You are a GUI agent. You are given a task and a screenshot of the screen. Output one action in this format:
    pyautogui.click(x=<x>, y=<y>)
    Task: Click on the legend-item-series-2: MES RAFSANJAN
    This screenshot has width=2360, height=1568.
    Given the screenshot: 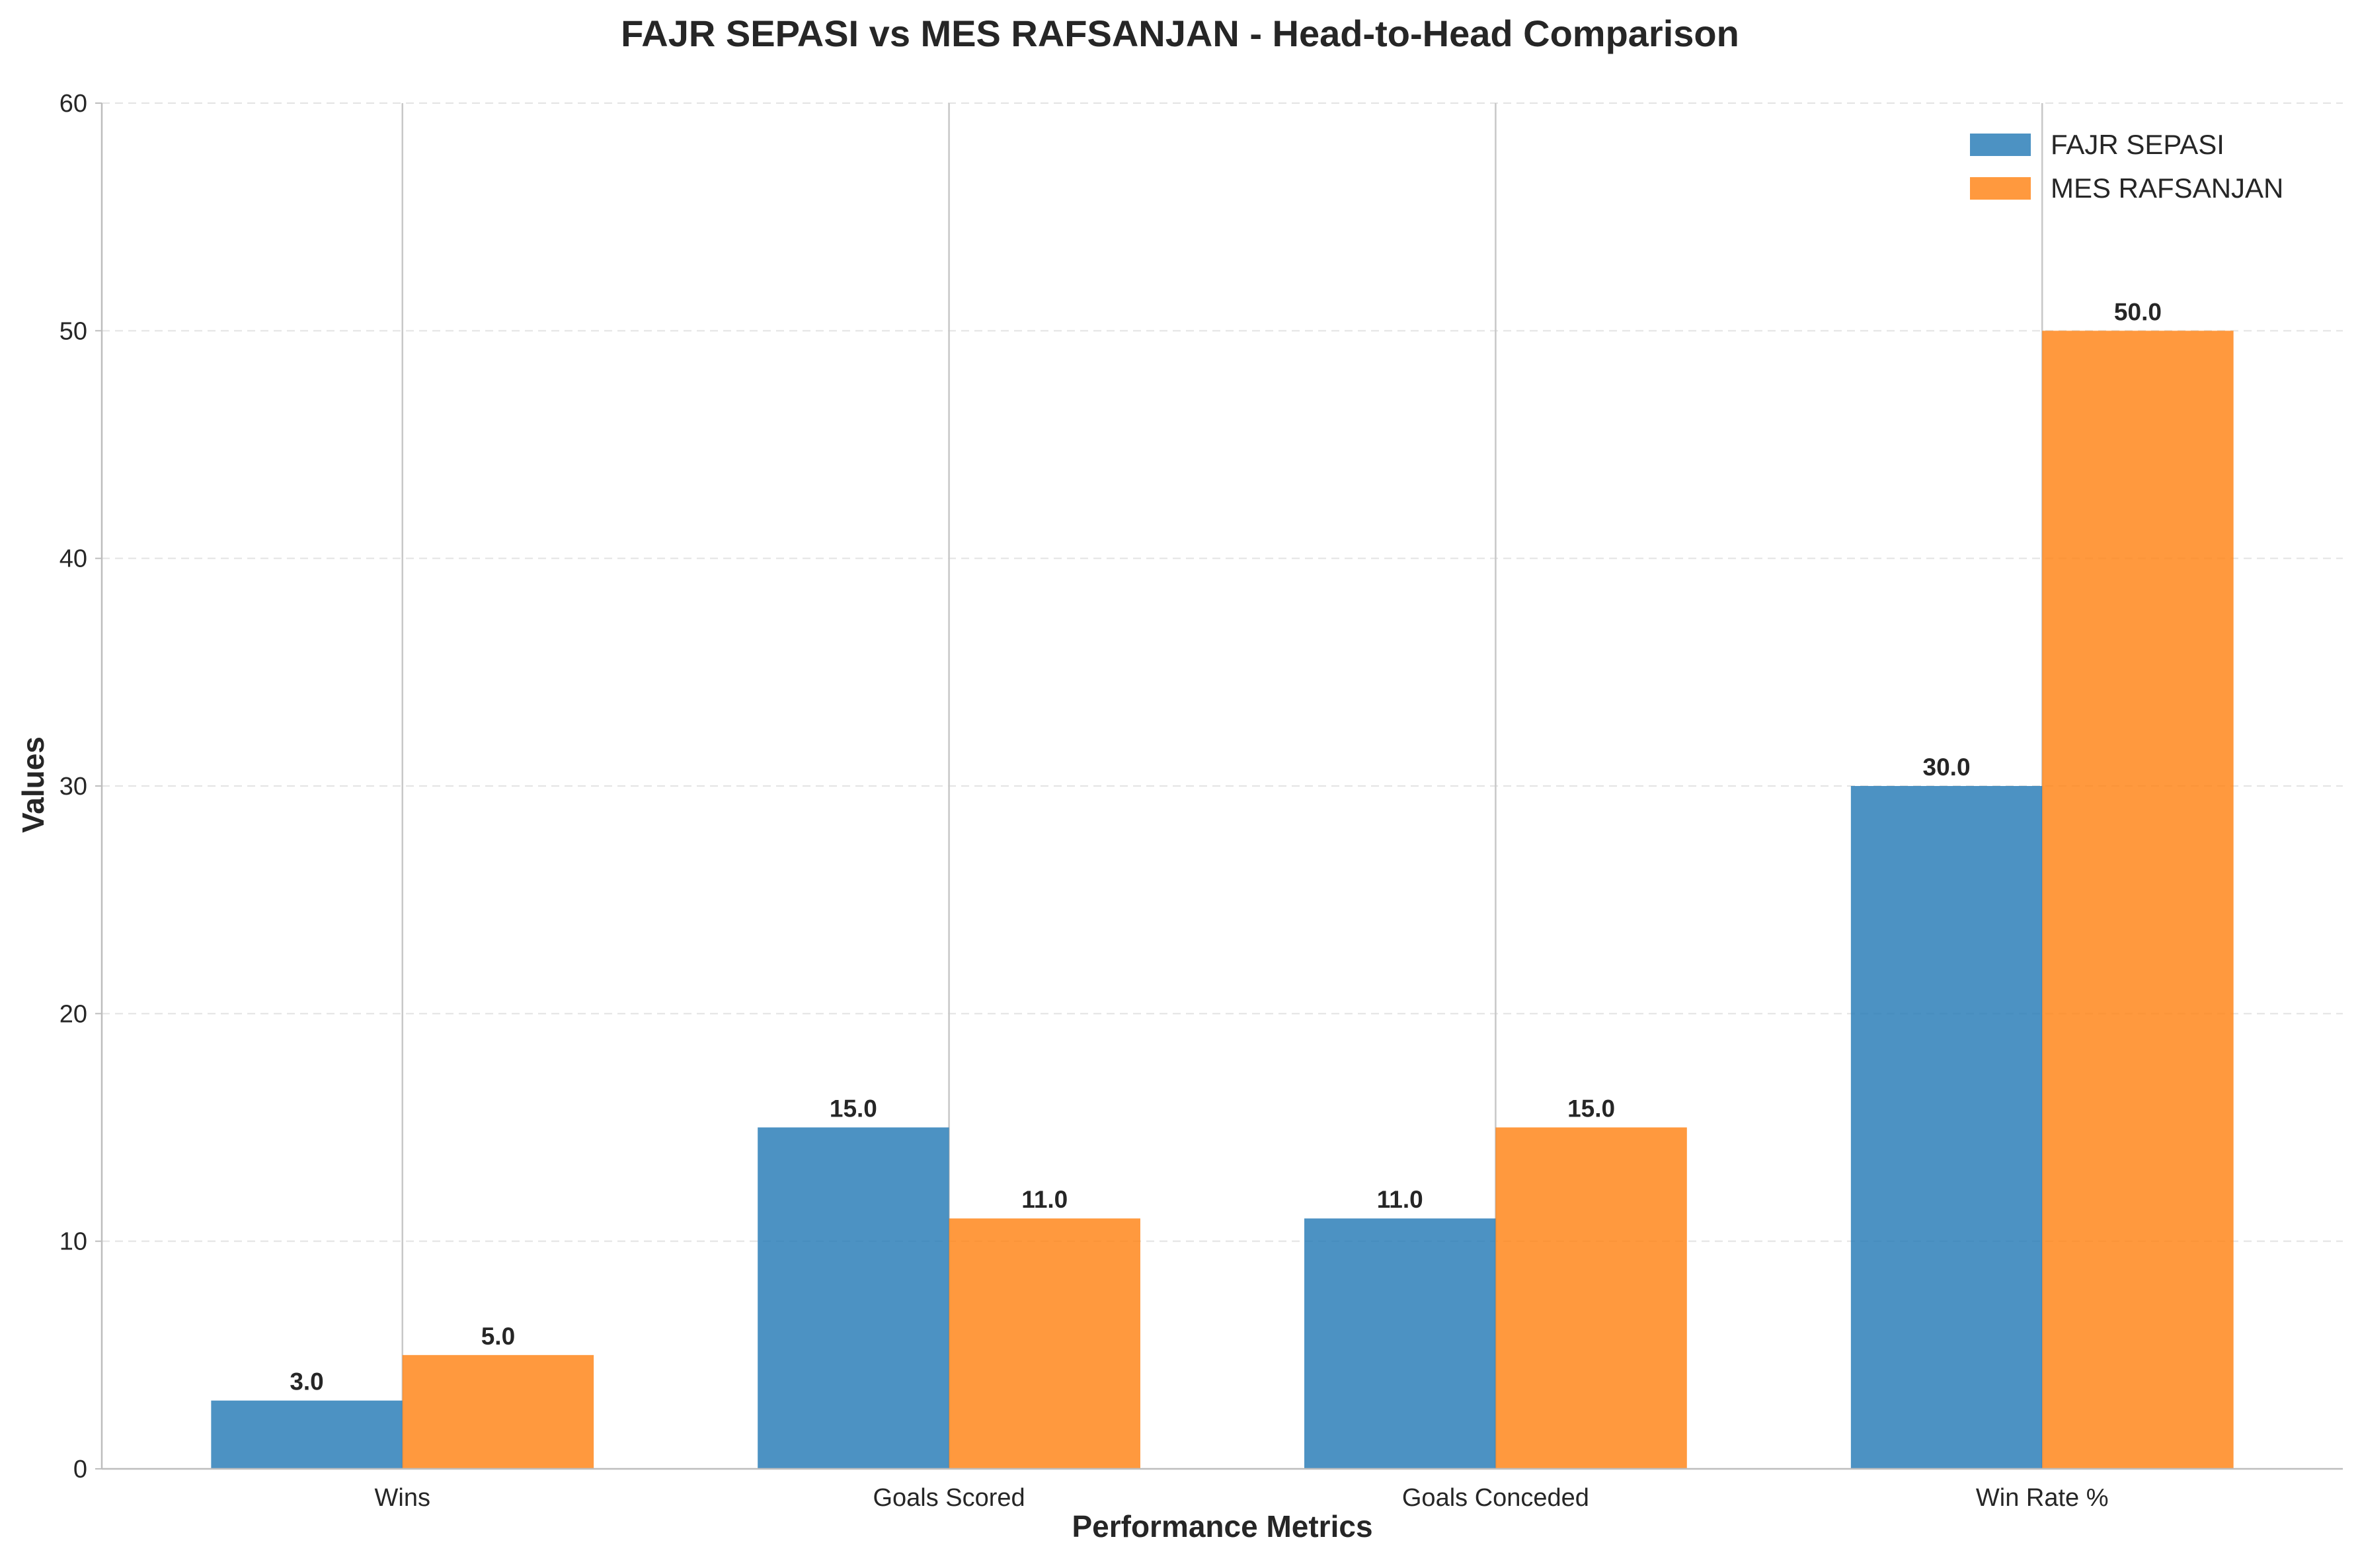 What is the action you would take?
    pyautogui.click(x=2126, y=188)
    